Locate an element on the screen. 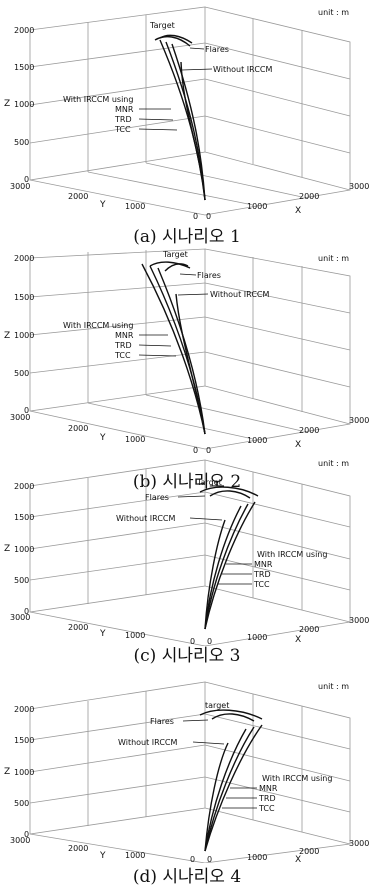 Image resolution: width=374 pixels, height=889 pixels. x-tick-2000: 2000 is located at coordinates (309, 196).